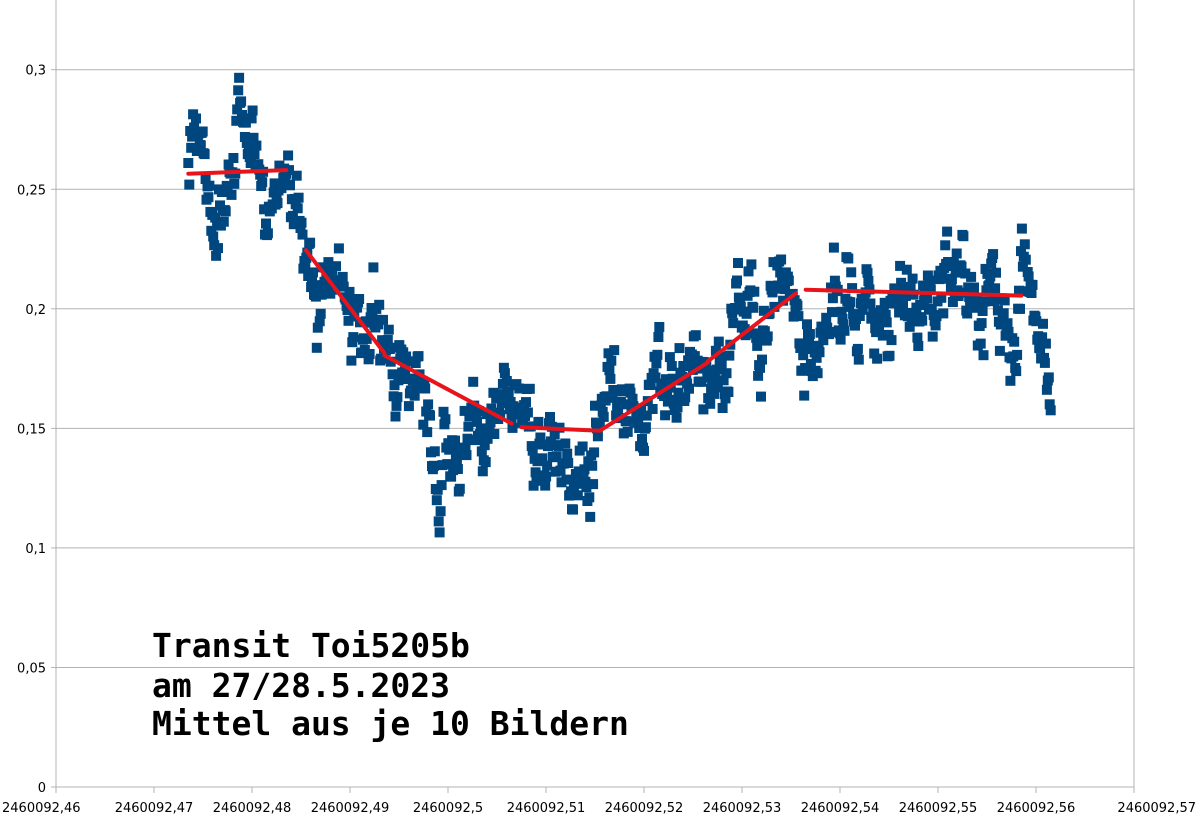  What do you see at coordinates (301, 685) in the screenshot?
I see `annotation-line-2: am 27/28.5.2023` at bounding box center [301, 685].